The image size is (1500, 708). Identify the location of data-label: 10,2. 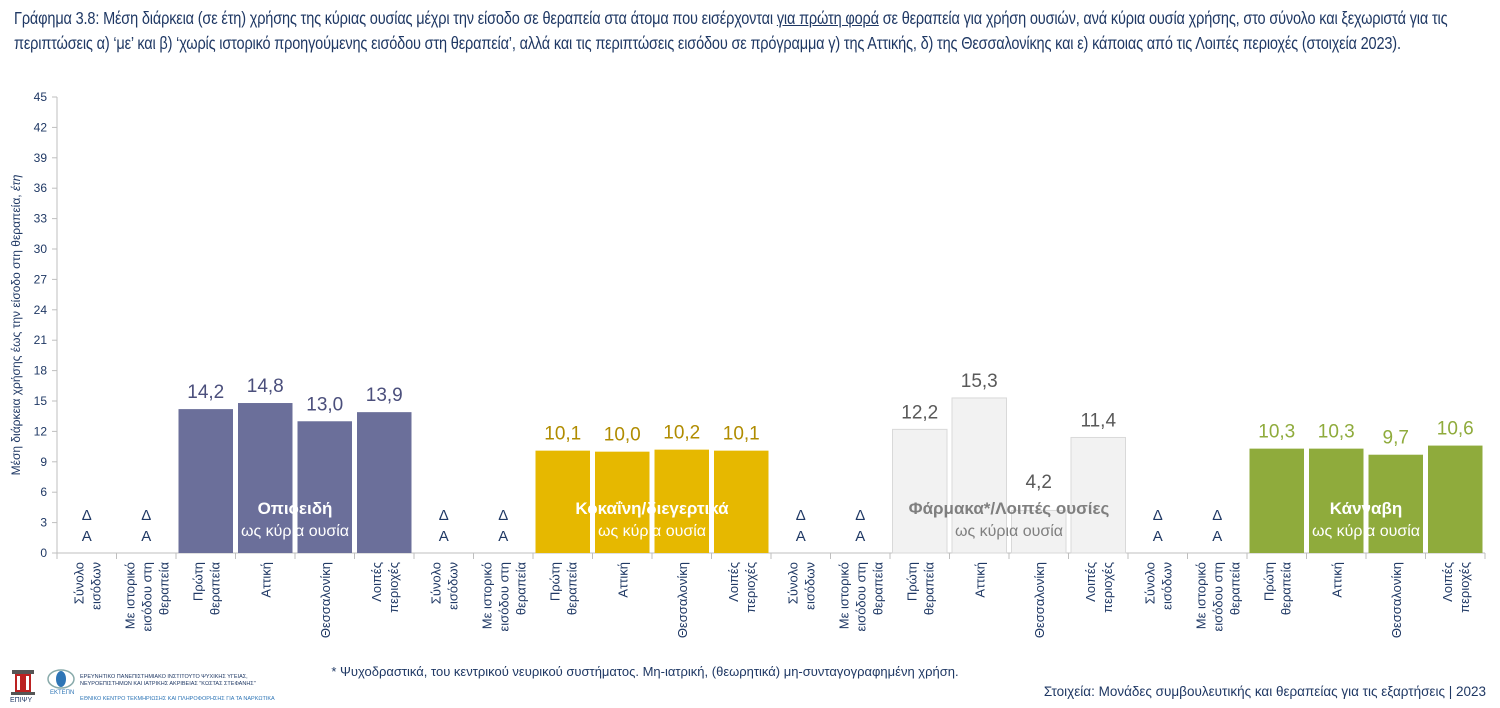
(681, 433).